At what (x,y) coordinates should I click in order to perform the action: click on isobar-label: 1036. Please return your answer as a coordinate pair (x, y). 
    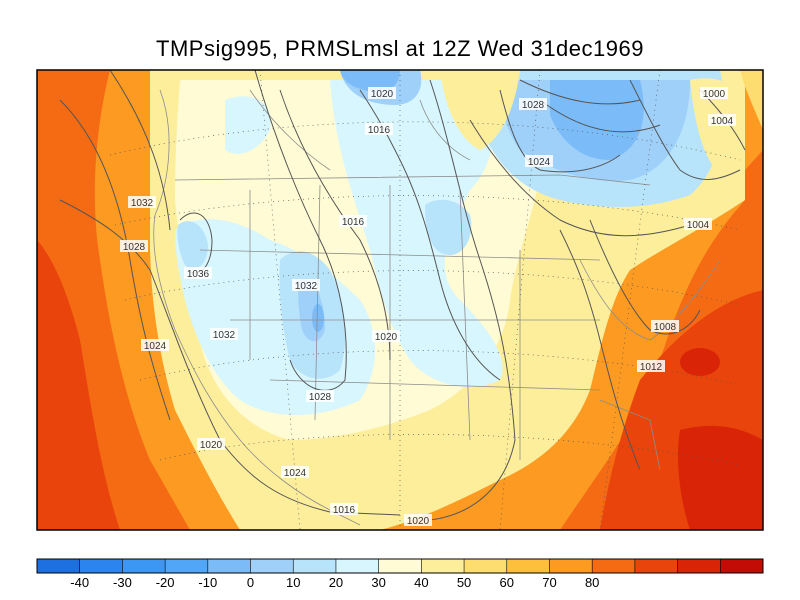
    Looking at the image, I should click on (198, 273).